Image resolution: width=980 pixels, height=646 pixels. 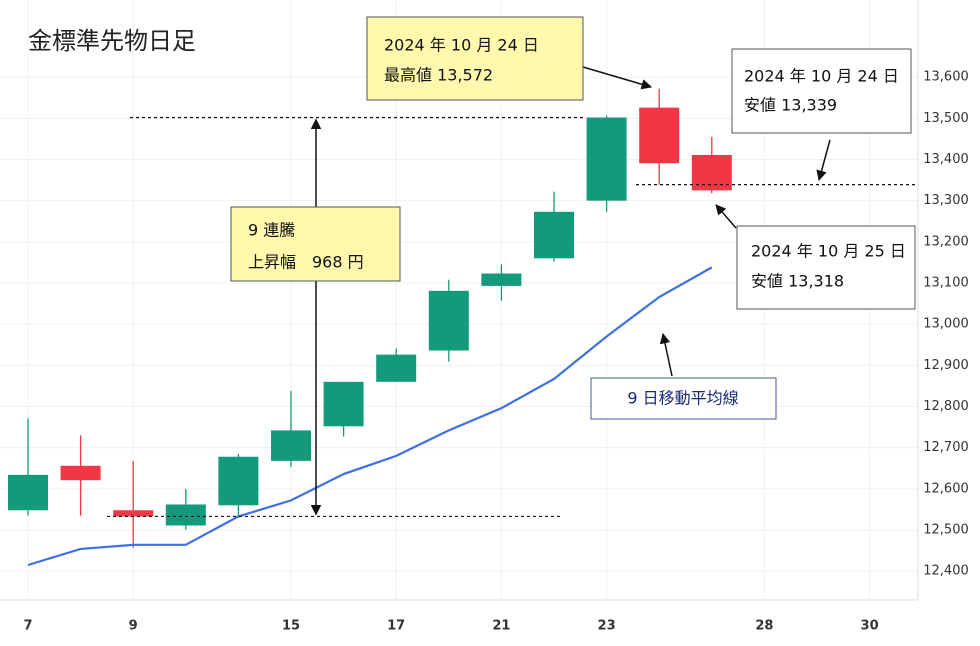 I want to click on y-tick-label: 12,900, so click(x=946, y=365).